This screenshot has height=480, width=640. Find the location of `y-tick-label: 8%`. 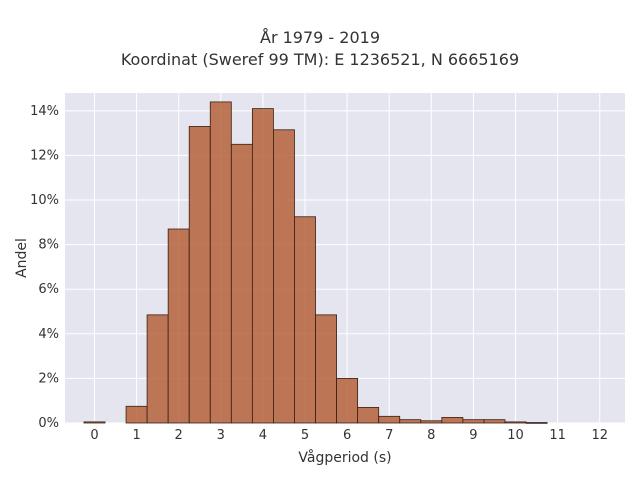

y-tick-label: 8% is located at coordinates (48, 245).